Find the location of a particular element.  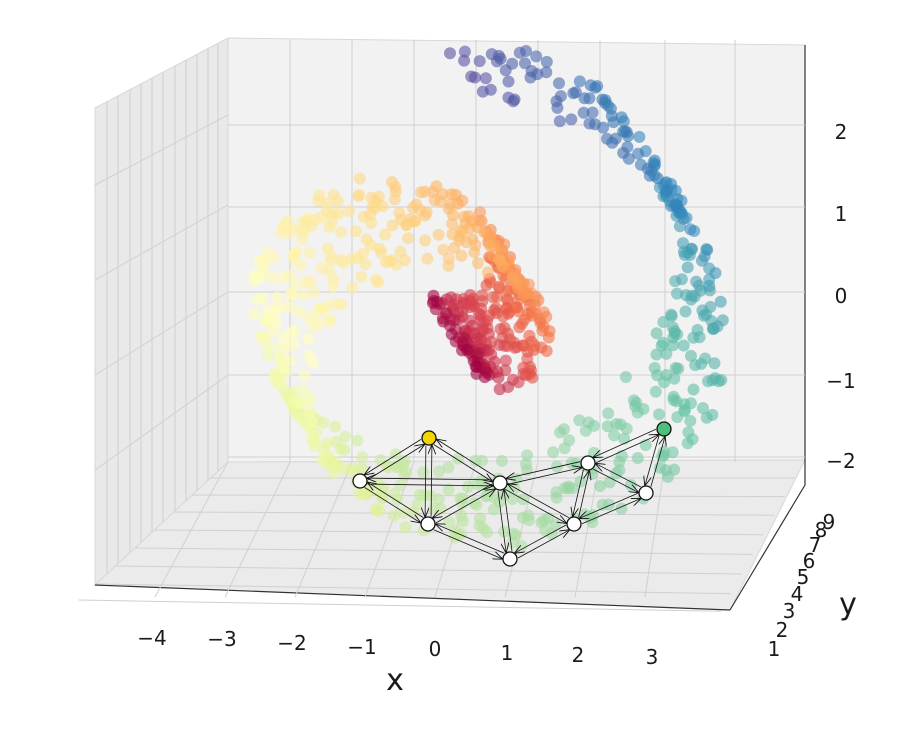

y-tick-label: 5 is located at coordinates (803, 577).